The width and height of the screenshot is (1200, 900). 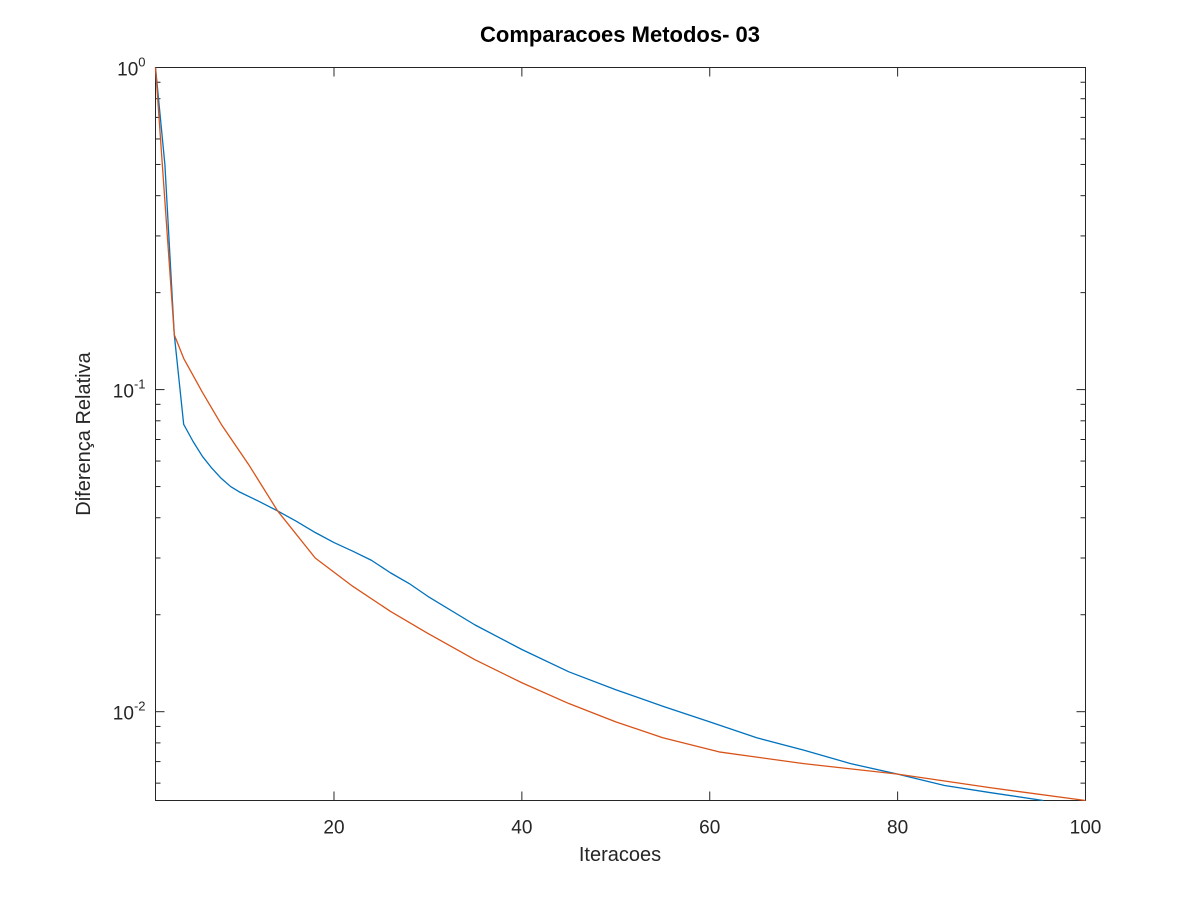 I want to click on y-tick-label: 10⁻¹, so click(x=129, y=390).